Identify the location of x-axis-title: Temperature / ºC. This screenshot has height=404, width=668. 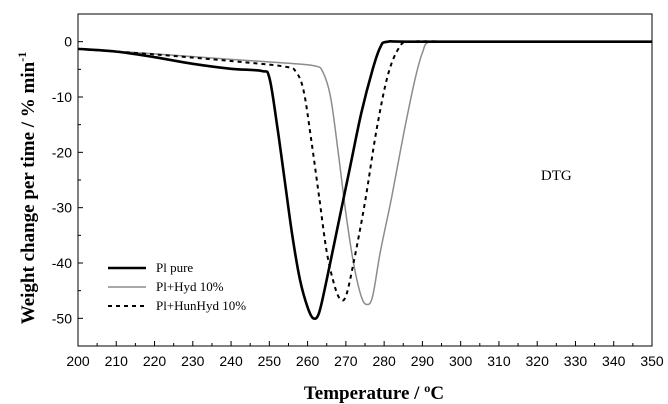
(374, 393).